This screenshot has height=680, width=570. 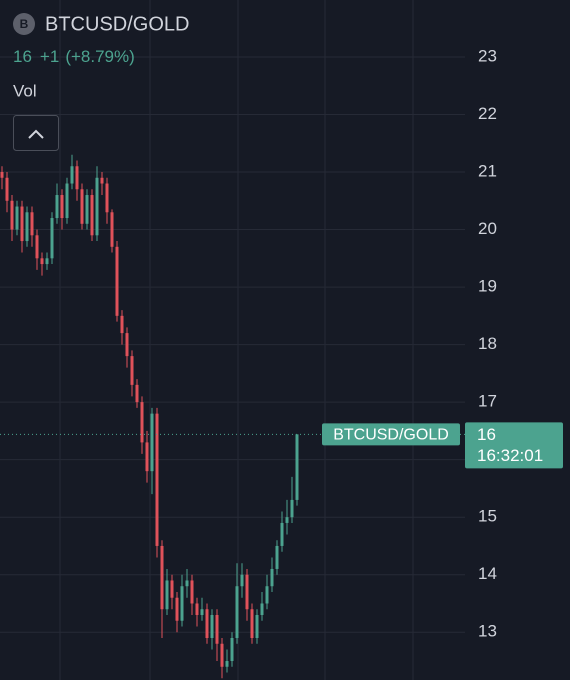 What do you see at coordinates (117, 24) in the screenshot?
I see `chart-title: BTCUSD/GOLD` at bounding box center [117, 24].